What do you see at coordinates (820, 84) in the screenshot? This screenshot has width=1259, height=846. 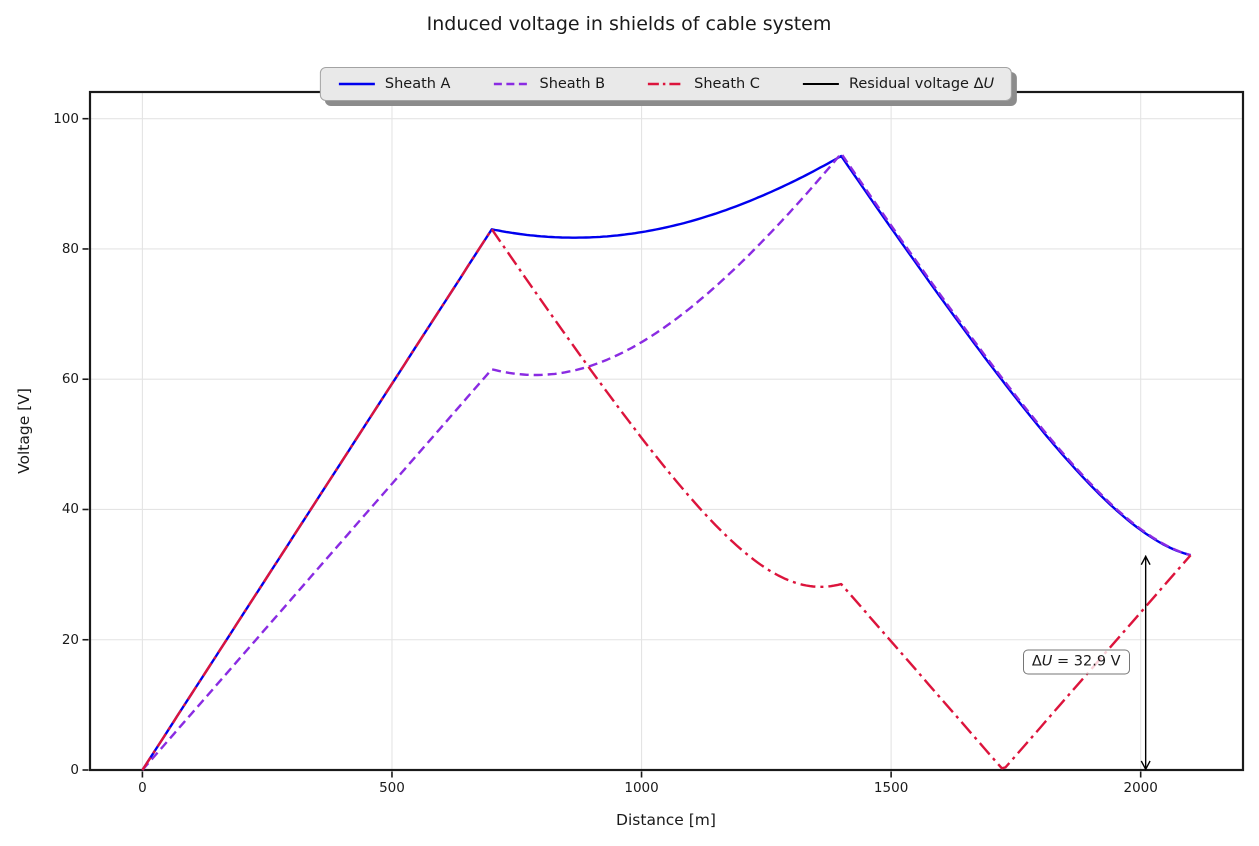 I see `residual-voltage-line-icon` at bounding box center [820, 84].